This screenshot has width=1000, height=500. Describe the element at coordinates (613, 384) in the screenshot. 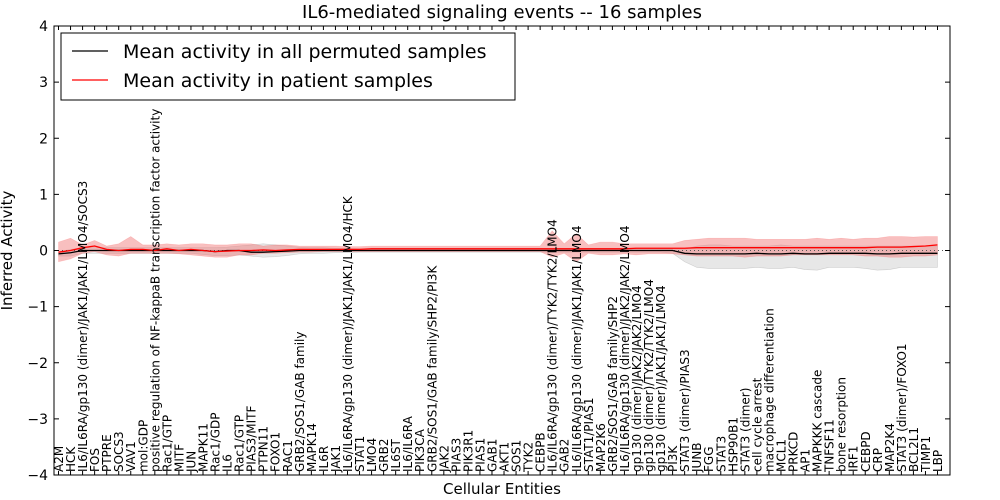

I see `x-tick-label: GRB2/SOS1/GAB family/SHP2` at that location.